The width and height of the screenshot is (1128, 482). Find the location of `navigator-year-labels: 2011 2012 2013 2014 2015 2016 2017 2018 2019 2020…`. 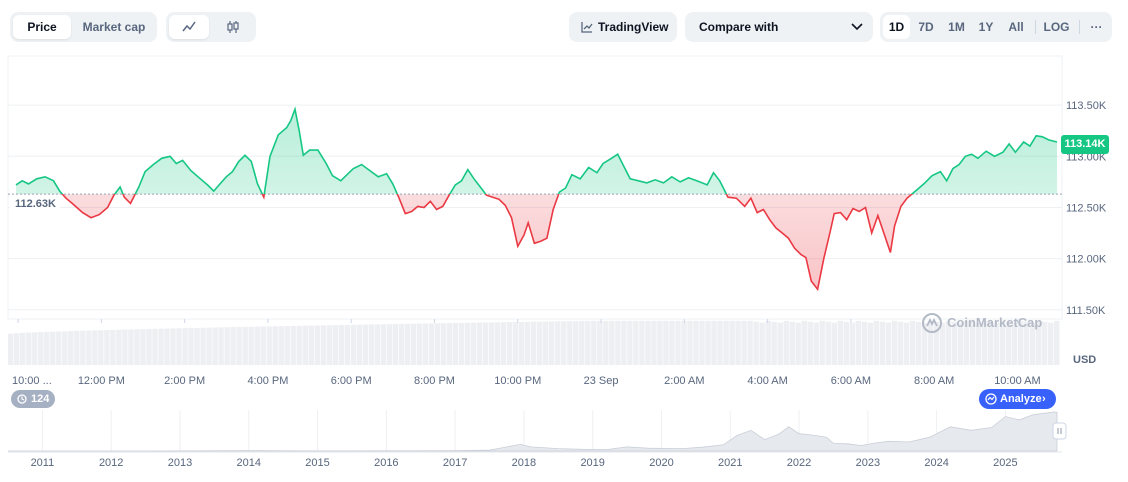

navigator-year-labels: 2011 2012 2013 2014 2015 2016 2017 2018 2019 2020… is located at coordinates (524, 463).